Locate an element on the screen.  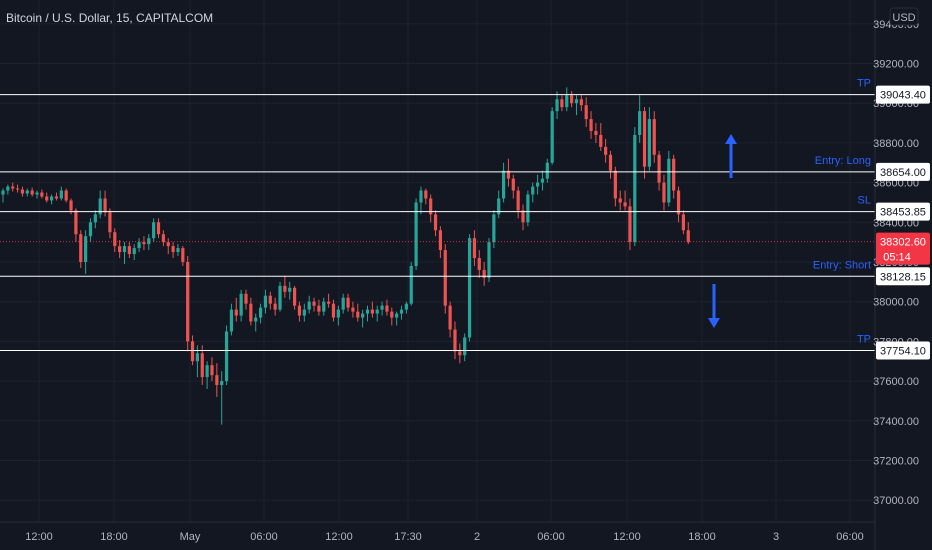
arrow-down-icon is located at coordinates (714, 306).